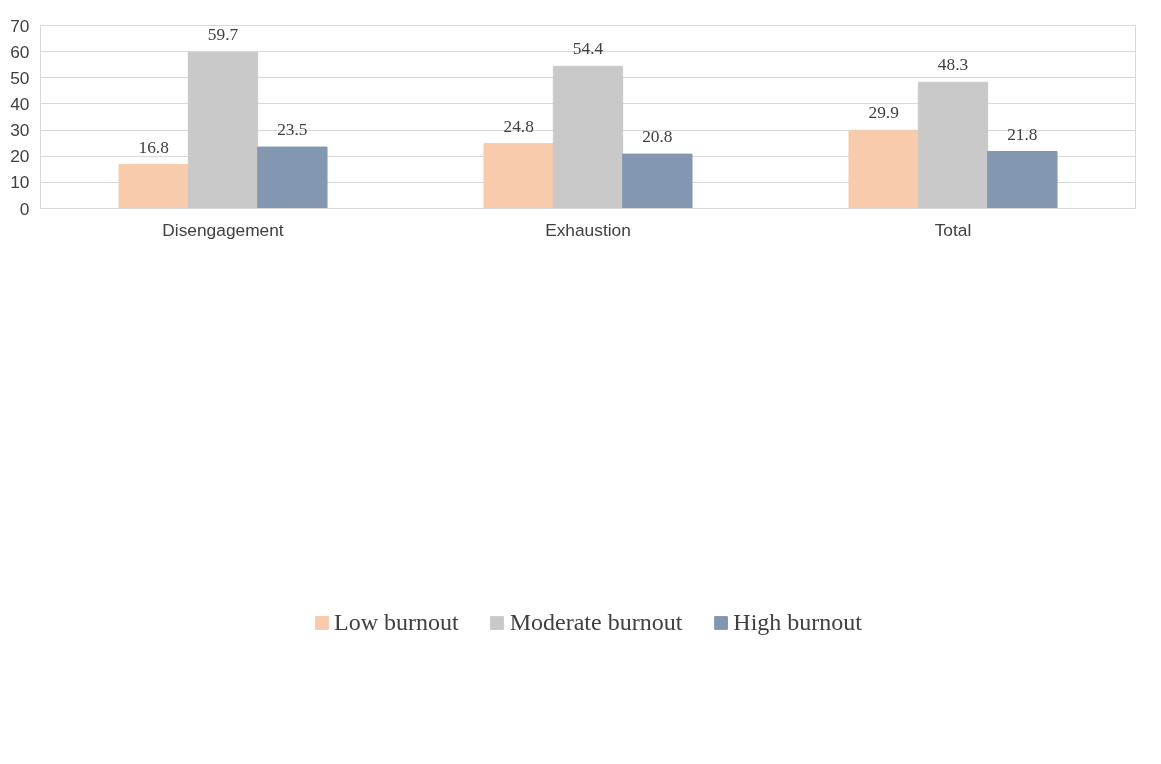 This screenshot has width=1161, height=764. I want to click on data-label: 23.5, so click(292, 130).